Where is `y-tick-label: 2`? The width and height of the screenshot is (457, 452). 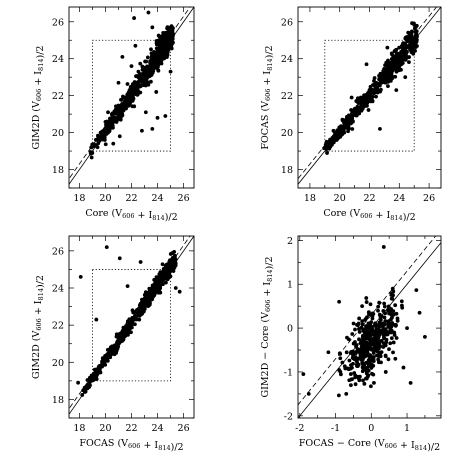 y-tick-label: 2 is located at coordinates (290, 241).